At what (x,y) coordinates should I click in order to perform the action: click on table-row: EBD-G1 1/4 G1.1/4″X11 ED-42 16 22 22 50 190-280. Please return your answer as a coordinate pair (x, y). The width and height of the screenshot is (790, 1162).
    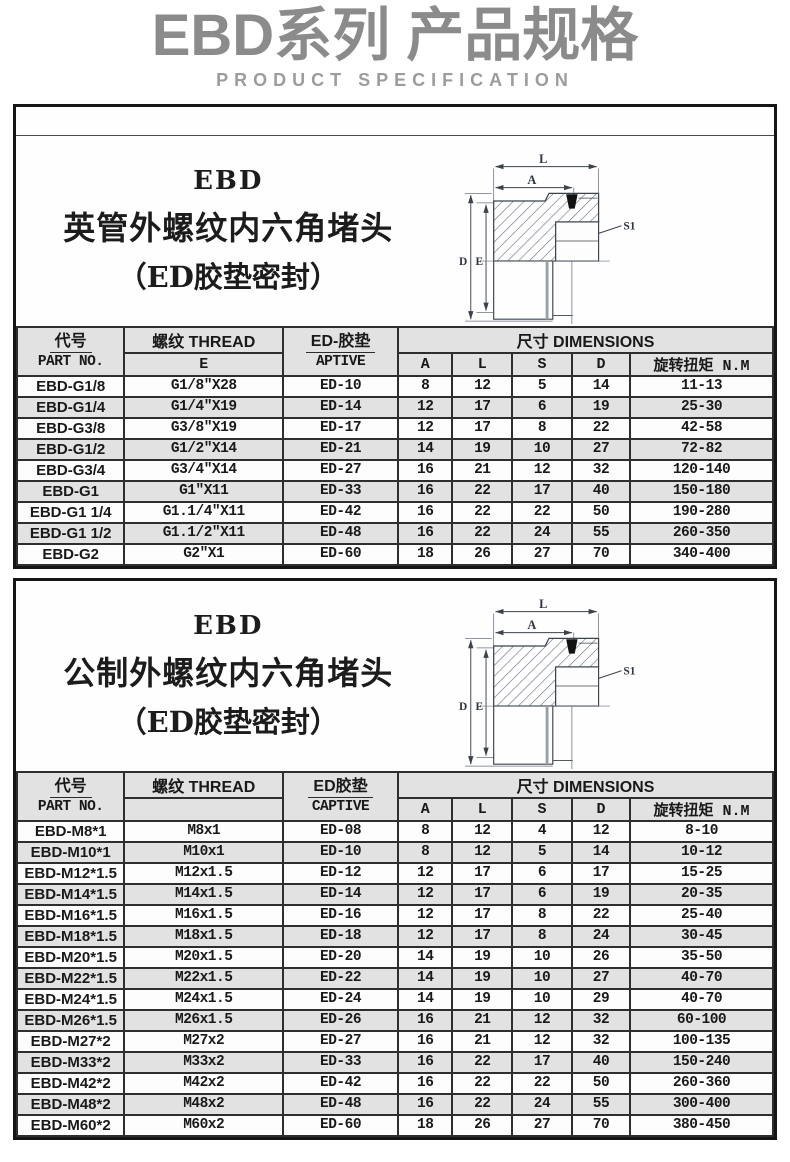
    Looking at the image, I should click on (394, 512).